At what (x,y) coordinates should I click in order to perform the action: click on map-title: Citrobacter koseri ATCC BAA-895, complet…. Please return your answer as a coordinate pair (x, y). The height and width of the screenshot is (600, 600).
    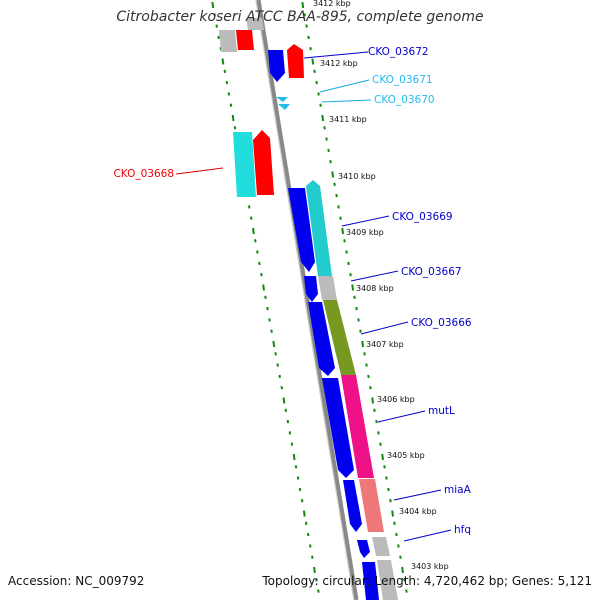
    Looking at the image, I should click on (300, 17).